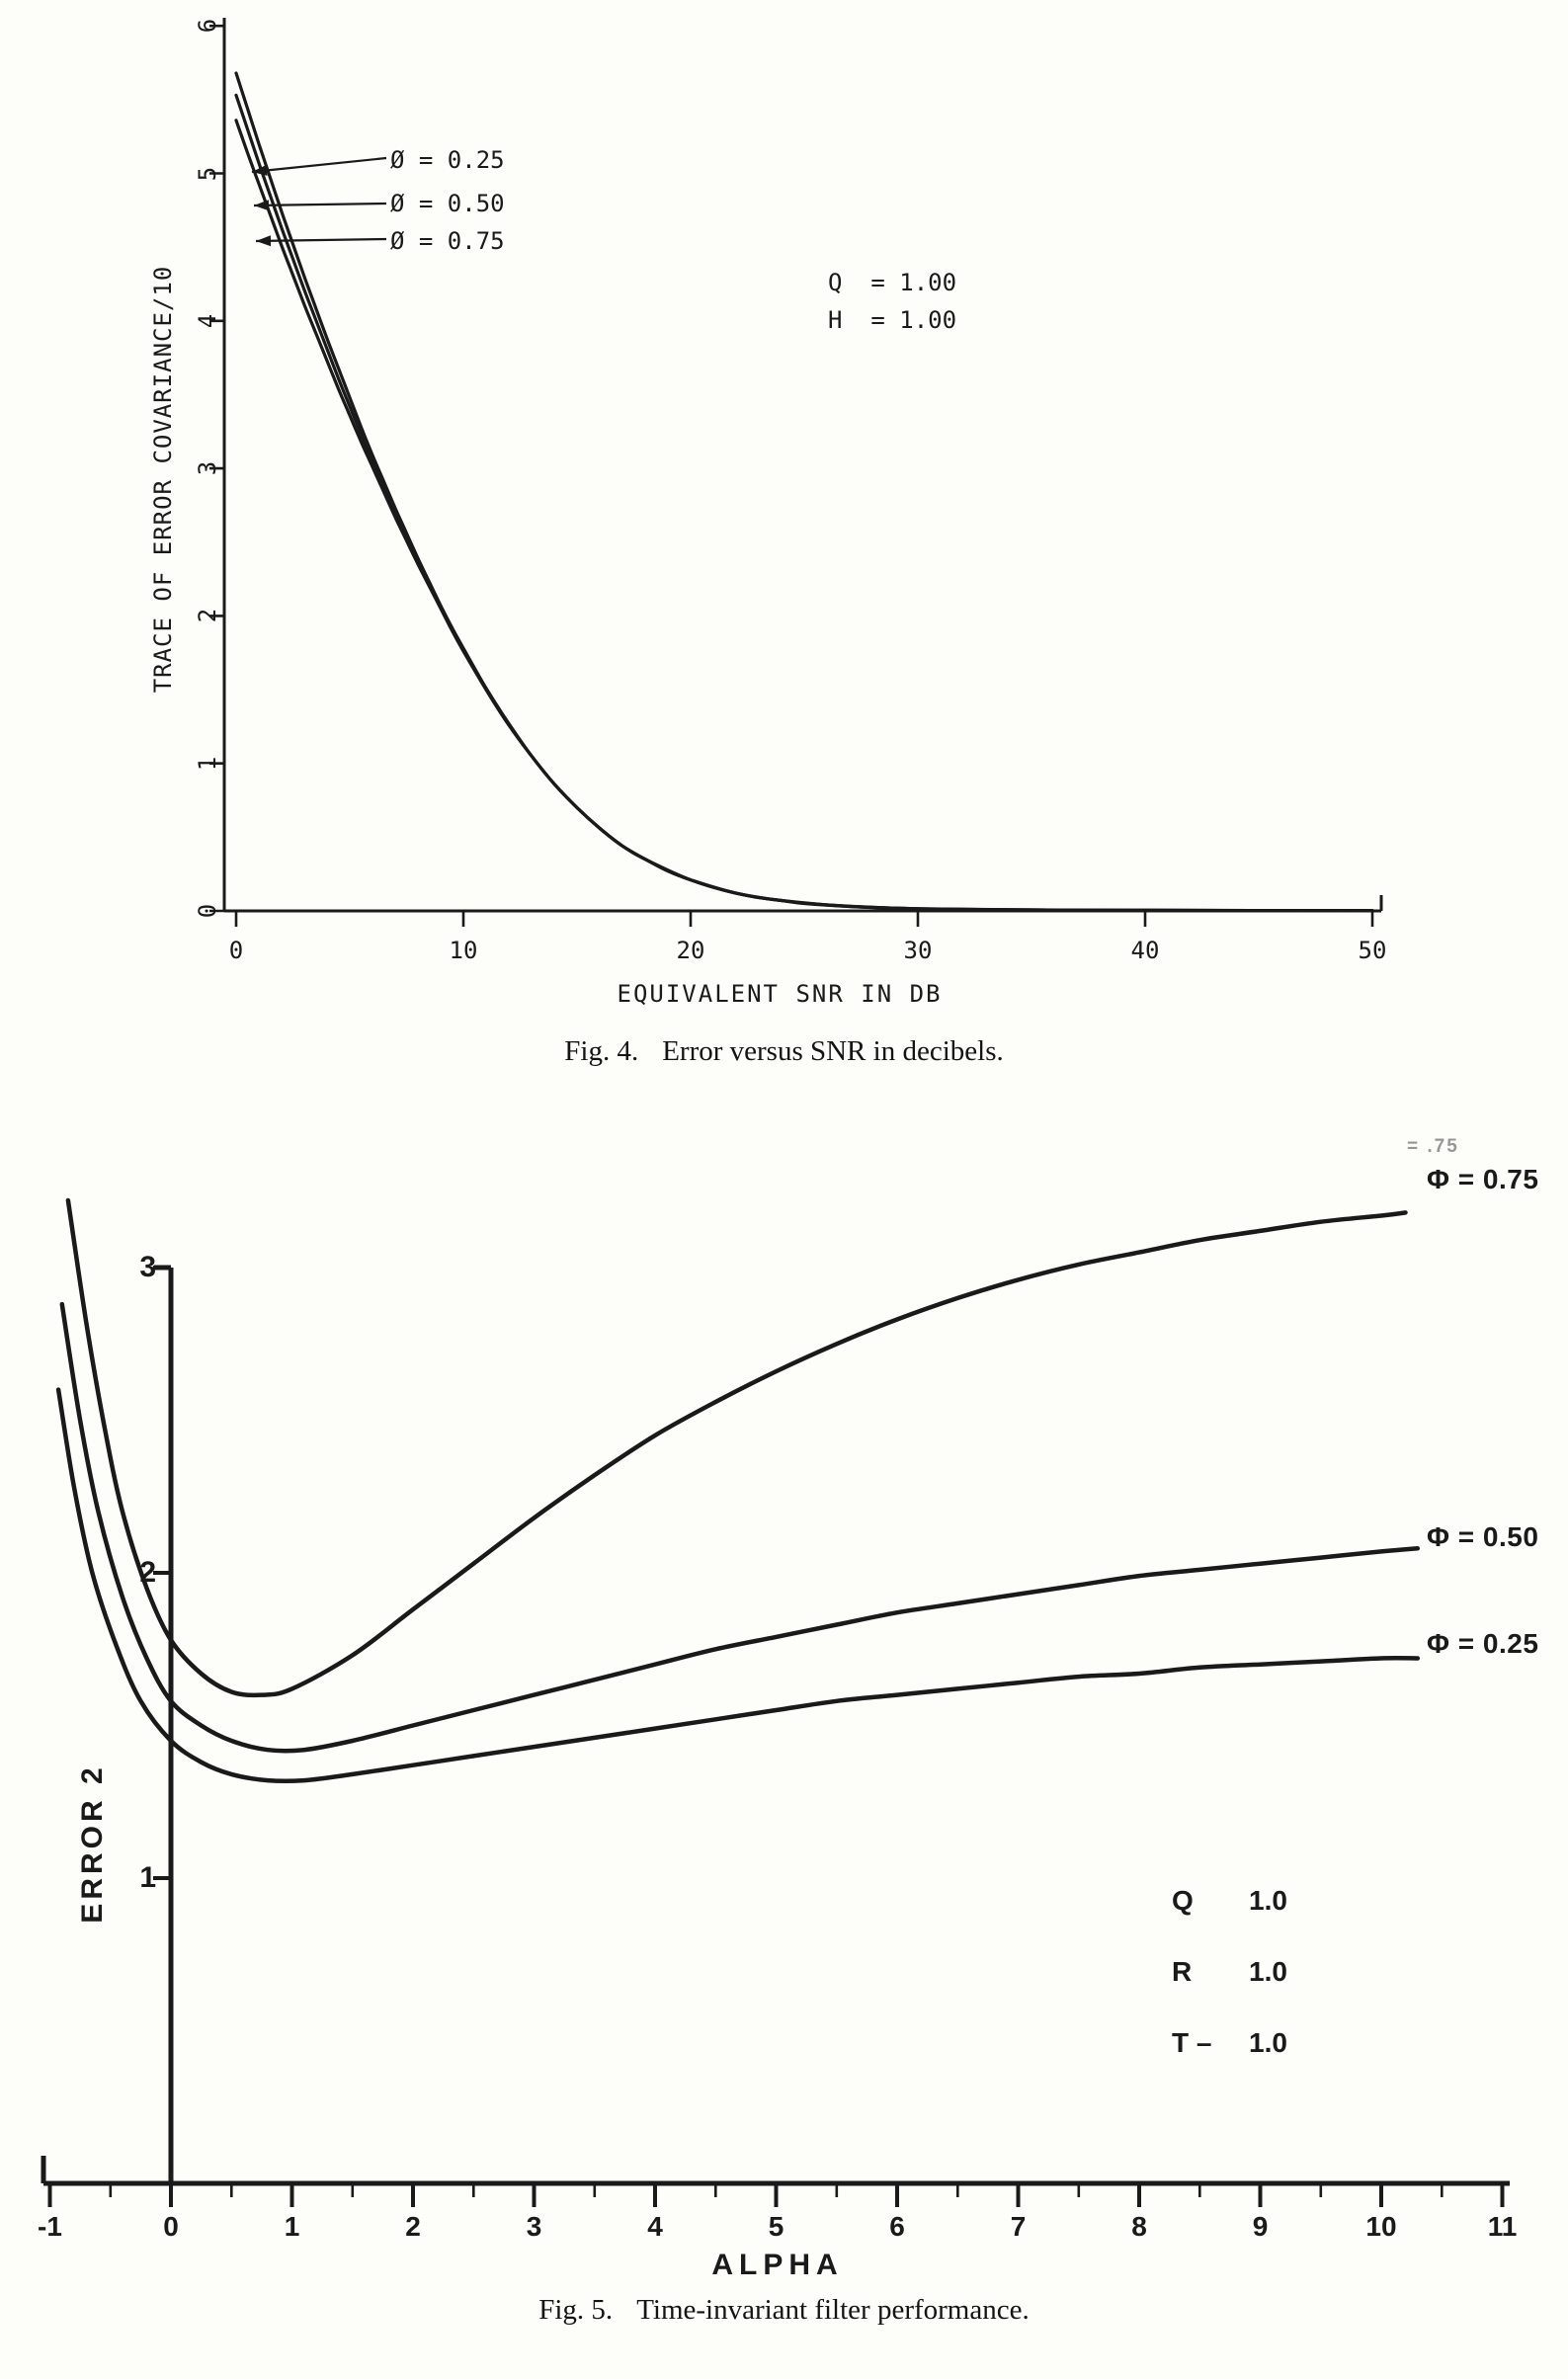 The image size is (1568, 2379). What do you see at coordinates (292, 2226) in the screenshot?
I see `fig5-x-tick-label: 1` at bounding box center [292, 2226].